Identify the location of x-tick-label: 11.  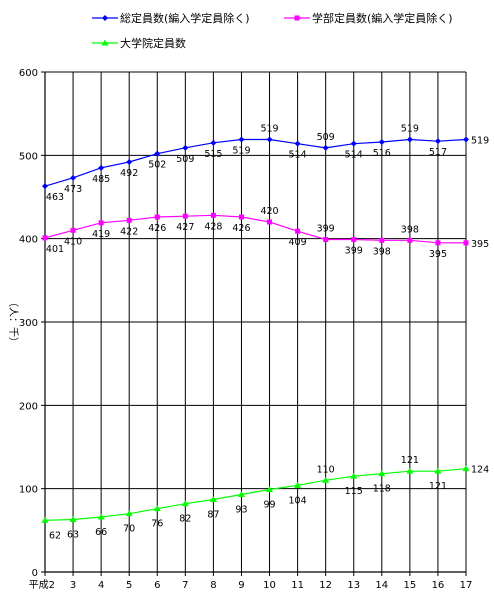
(297, 585).